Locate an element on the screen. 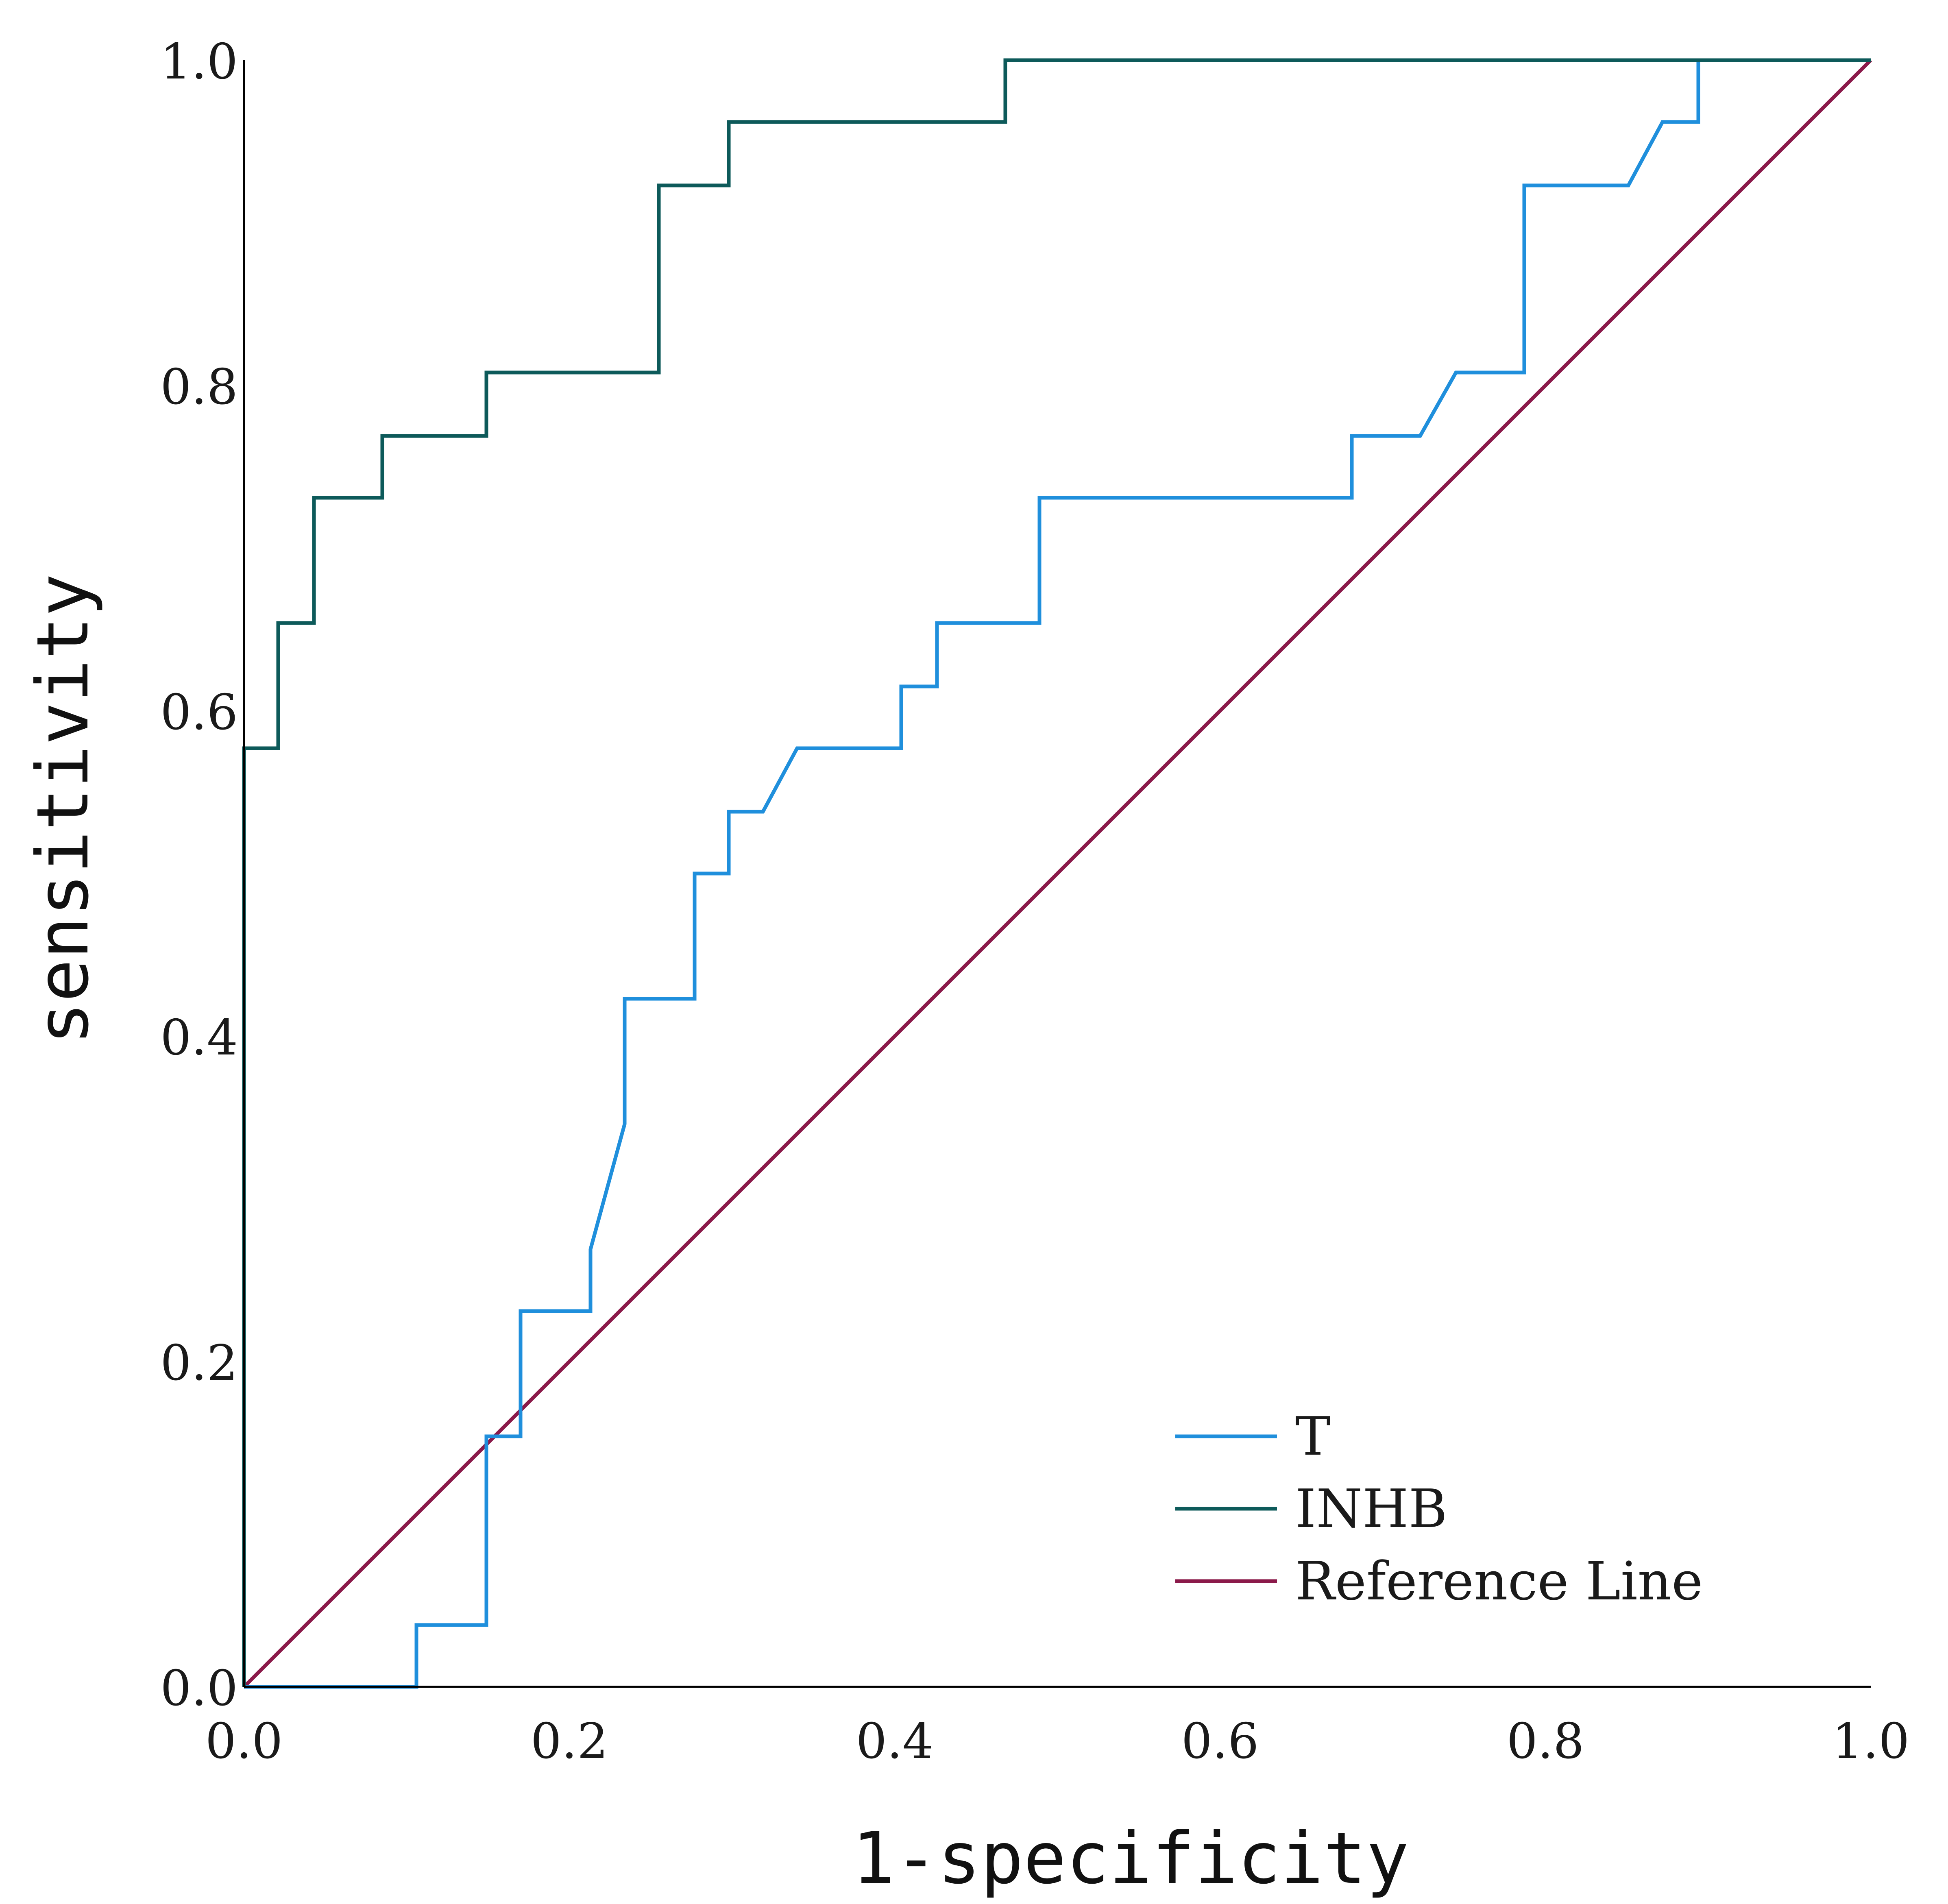 The width and height of the screenshot is (1948, 1904). x-tick-label: 0.8 is located at coordinates (1546, 1741).